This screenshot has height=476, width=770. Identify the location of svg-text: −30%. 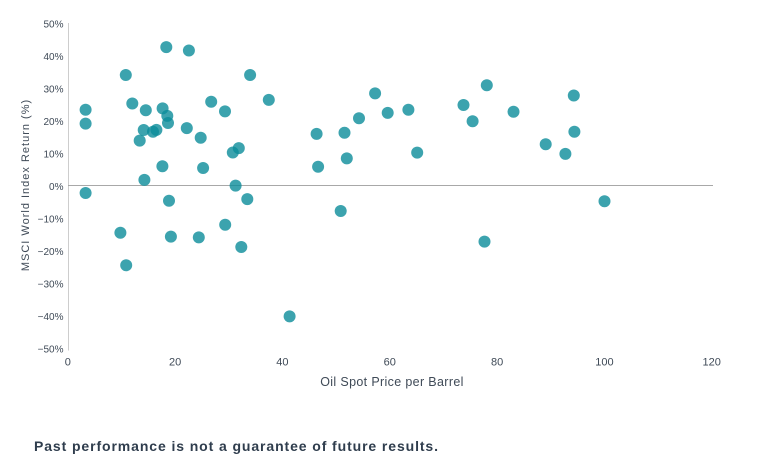
(51, 285).